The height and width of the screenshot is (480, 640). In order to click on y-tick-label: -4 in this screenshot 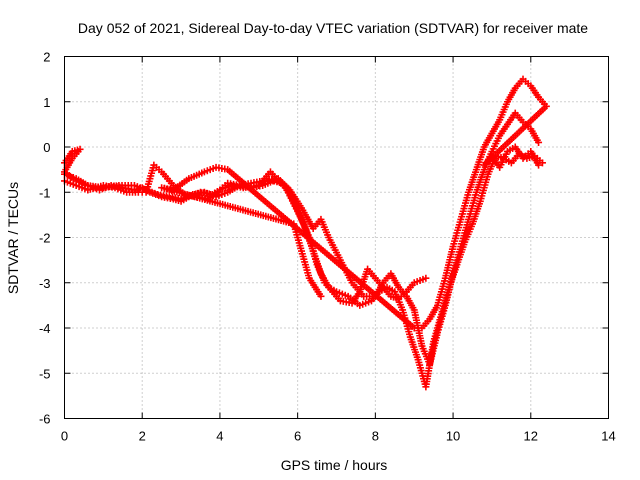, I will do `click(45, 328)`.